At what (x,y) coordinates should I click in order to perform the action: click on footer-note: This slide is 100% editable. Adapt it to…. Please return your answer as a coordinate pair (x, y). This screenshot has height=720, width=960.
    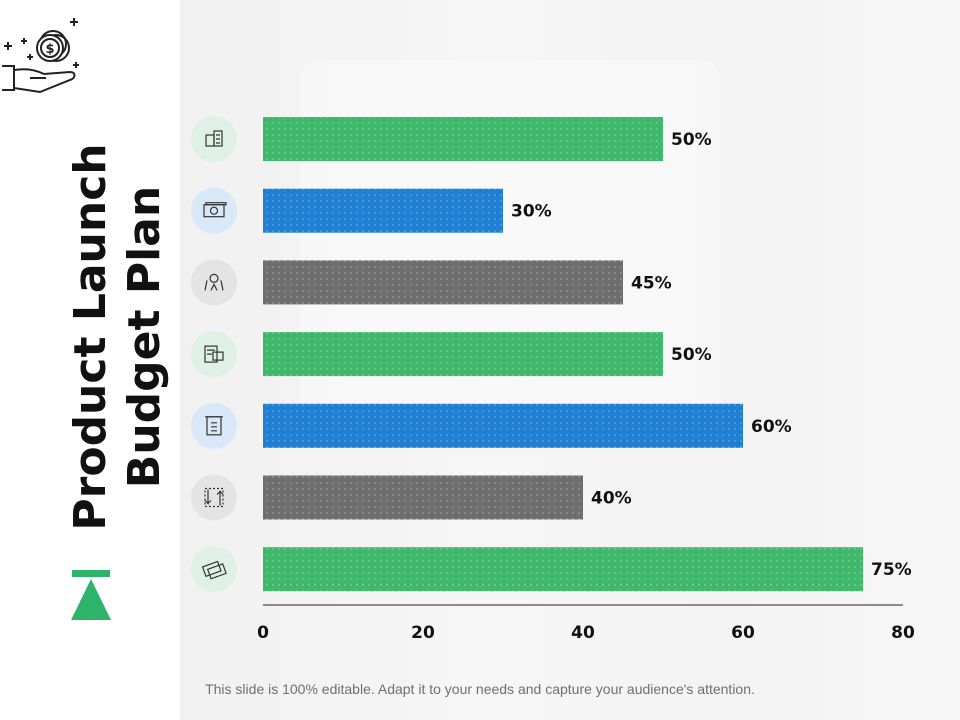
    Looking at the image, I should click on (480, 689).